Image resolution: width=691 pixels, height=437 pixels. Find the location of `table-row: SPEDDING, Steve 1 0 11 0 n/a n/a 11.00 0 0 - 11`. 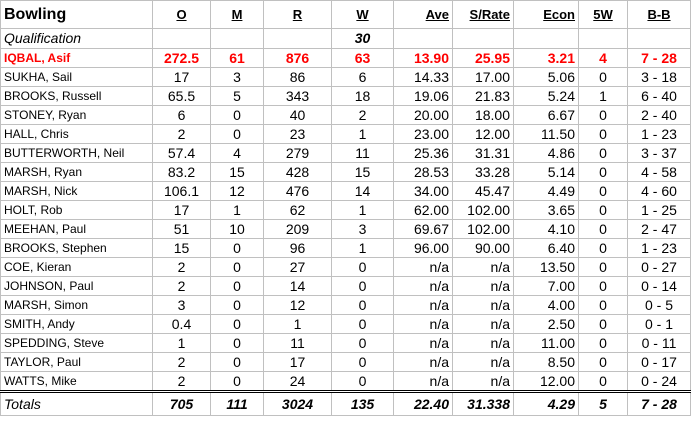

table-row: SPEDDING, Steve 1 0 11 0 n/a n/a 11.00 0 0 - 11 is located at coordinates (345, 343).